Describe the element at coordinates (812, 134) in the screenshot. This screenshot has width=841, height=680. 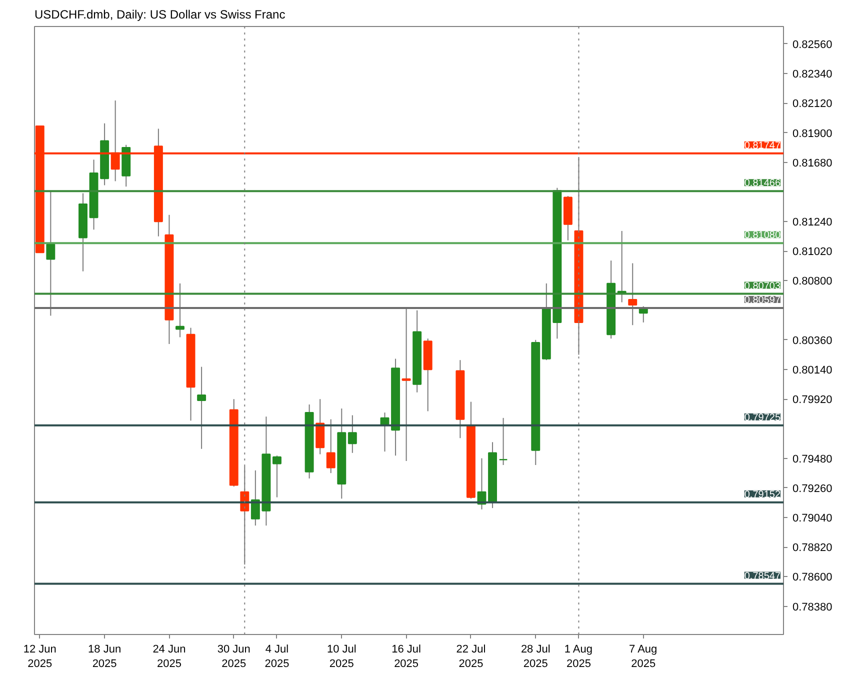
I see `y-tick-label: 0.81900` at that location.